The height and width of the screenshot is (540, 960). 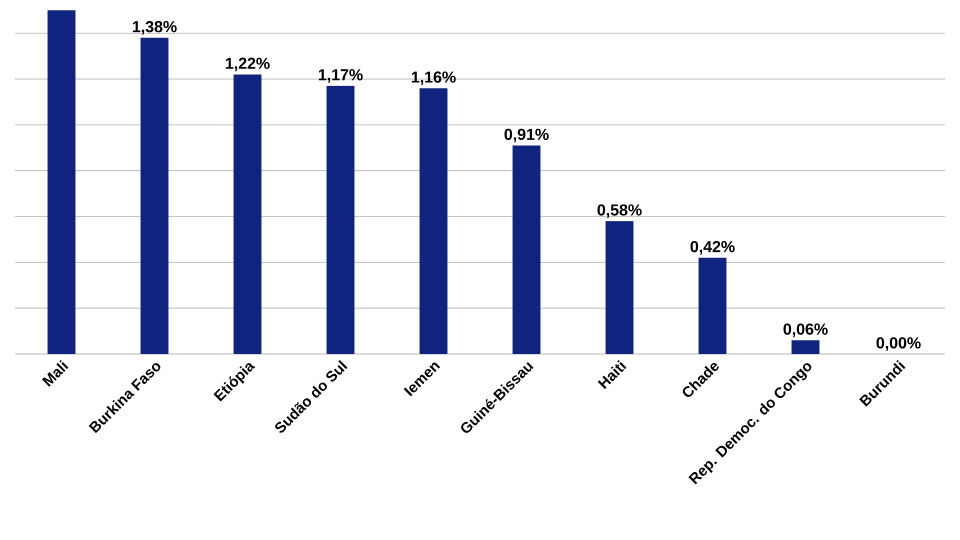 I want to click on data-label: 1,22%, so click(x=248, y=65).